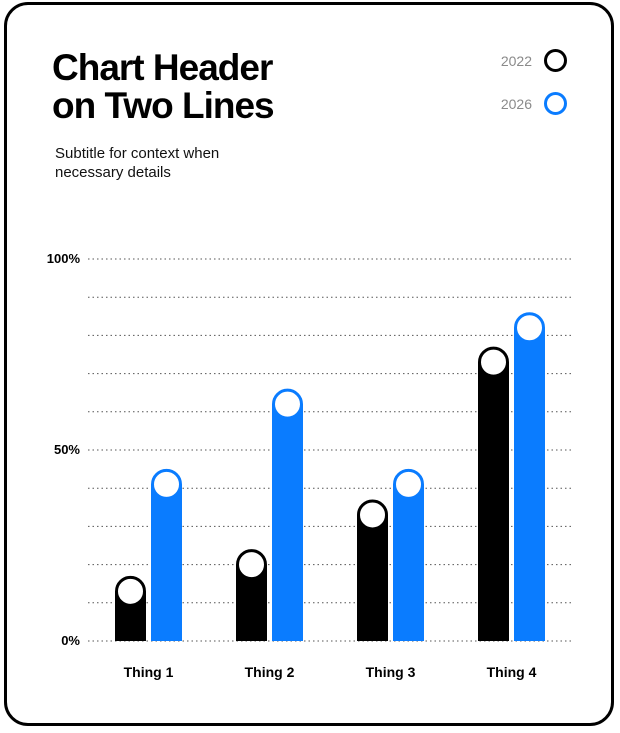 Image resolution: width=620 pixels, height=733 pixels. What do you see at coordinates (162, 67) in the screenshot?
I see `chart-title-line-1: Chart Header` at bounding box center [162, 67].